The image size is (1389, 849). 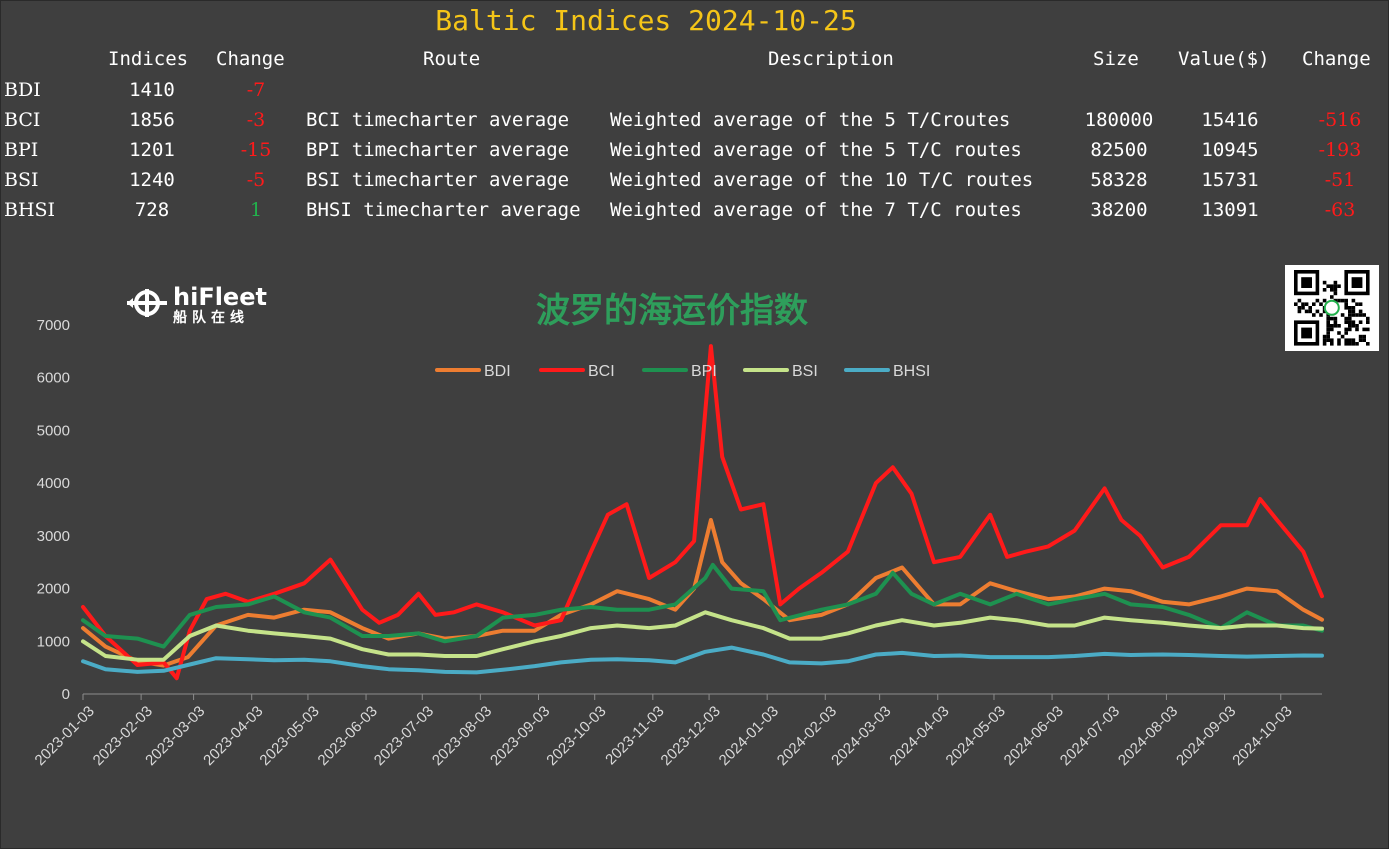 What do you see at coordinates (601, 371) in the screenshot?
I see `legend-label: BCI` at bounding box center [601, 371].